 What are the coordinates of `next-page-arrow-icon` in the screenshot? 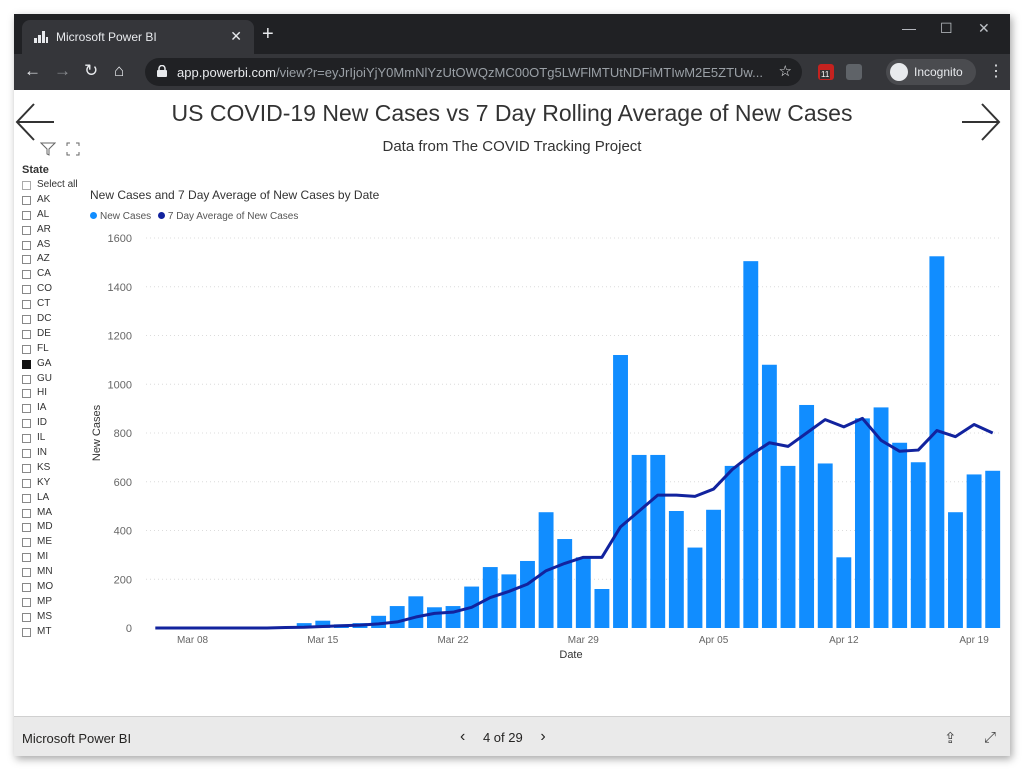 It's located at (981, 122).